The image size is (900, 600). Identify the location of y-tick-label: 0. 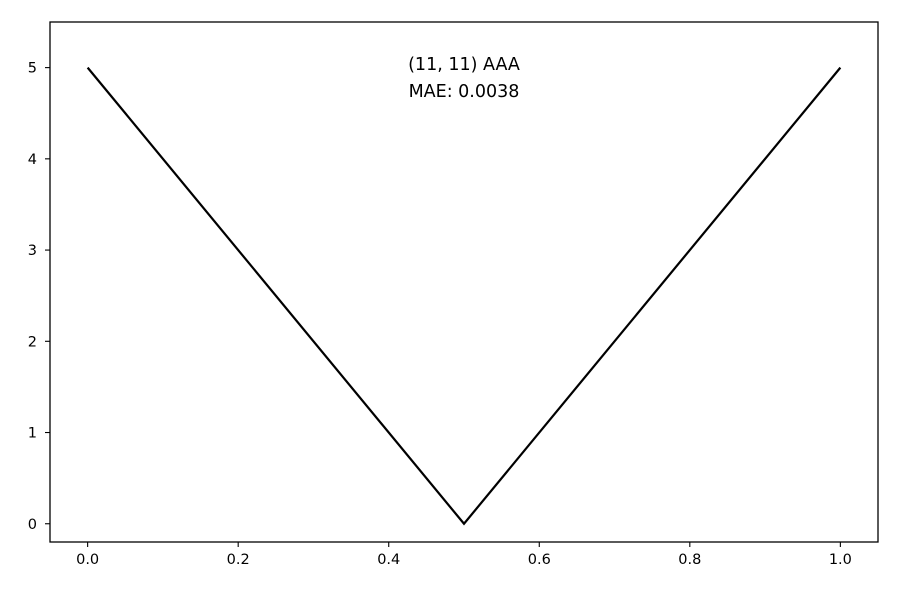
(32, 525).